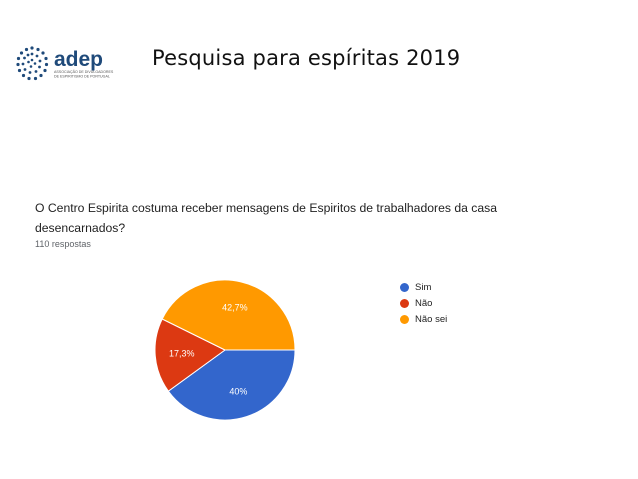  I want to click on logo-text: adep, so click(78, 59).